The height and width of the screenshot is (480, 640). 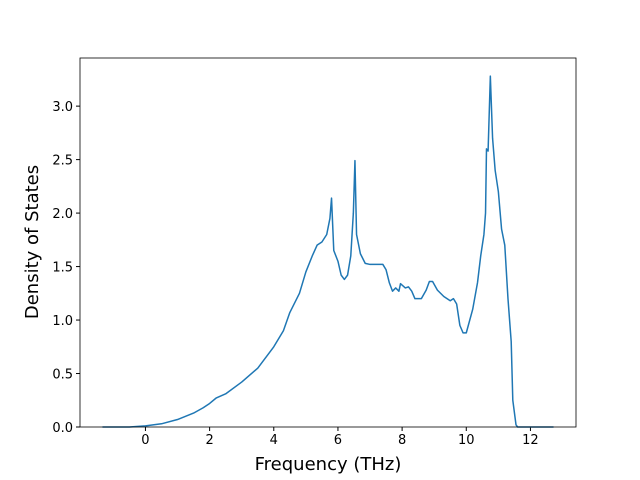 I want to click on x-tick-label: 8, so click(x=402, y=440).